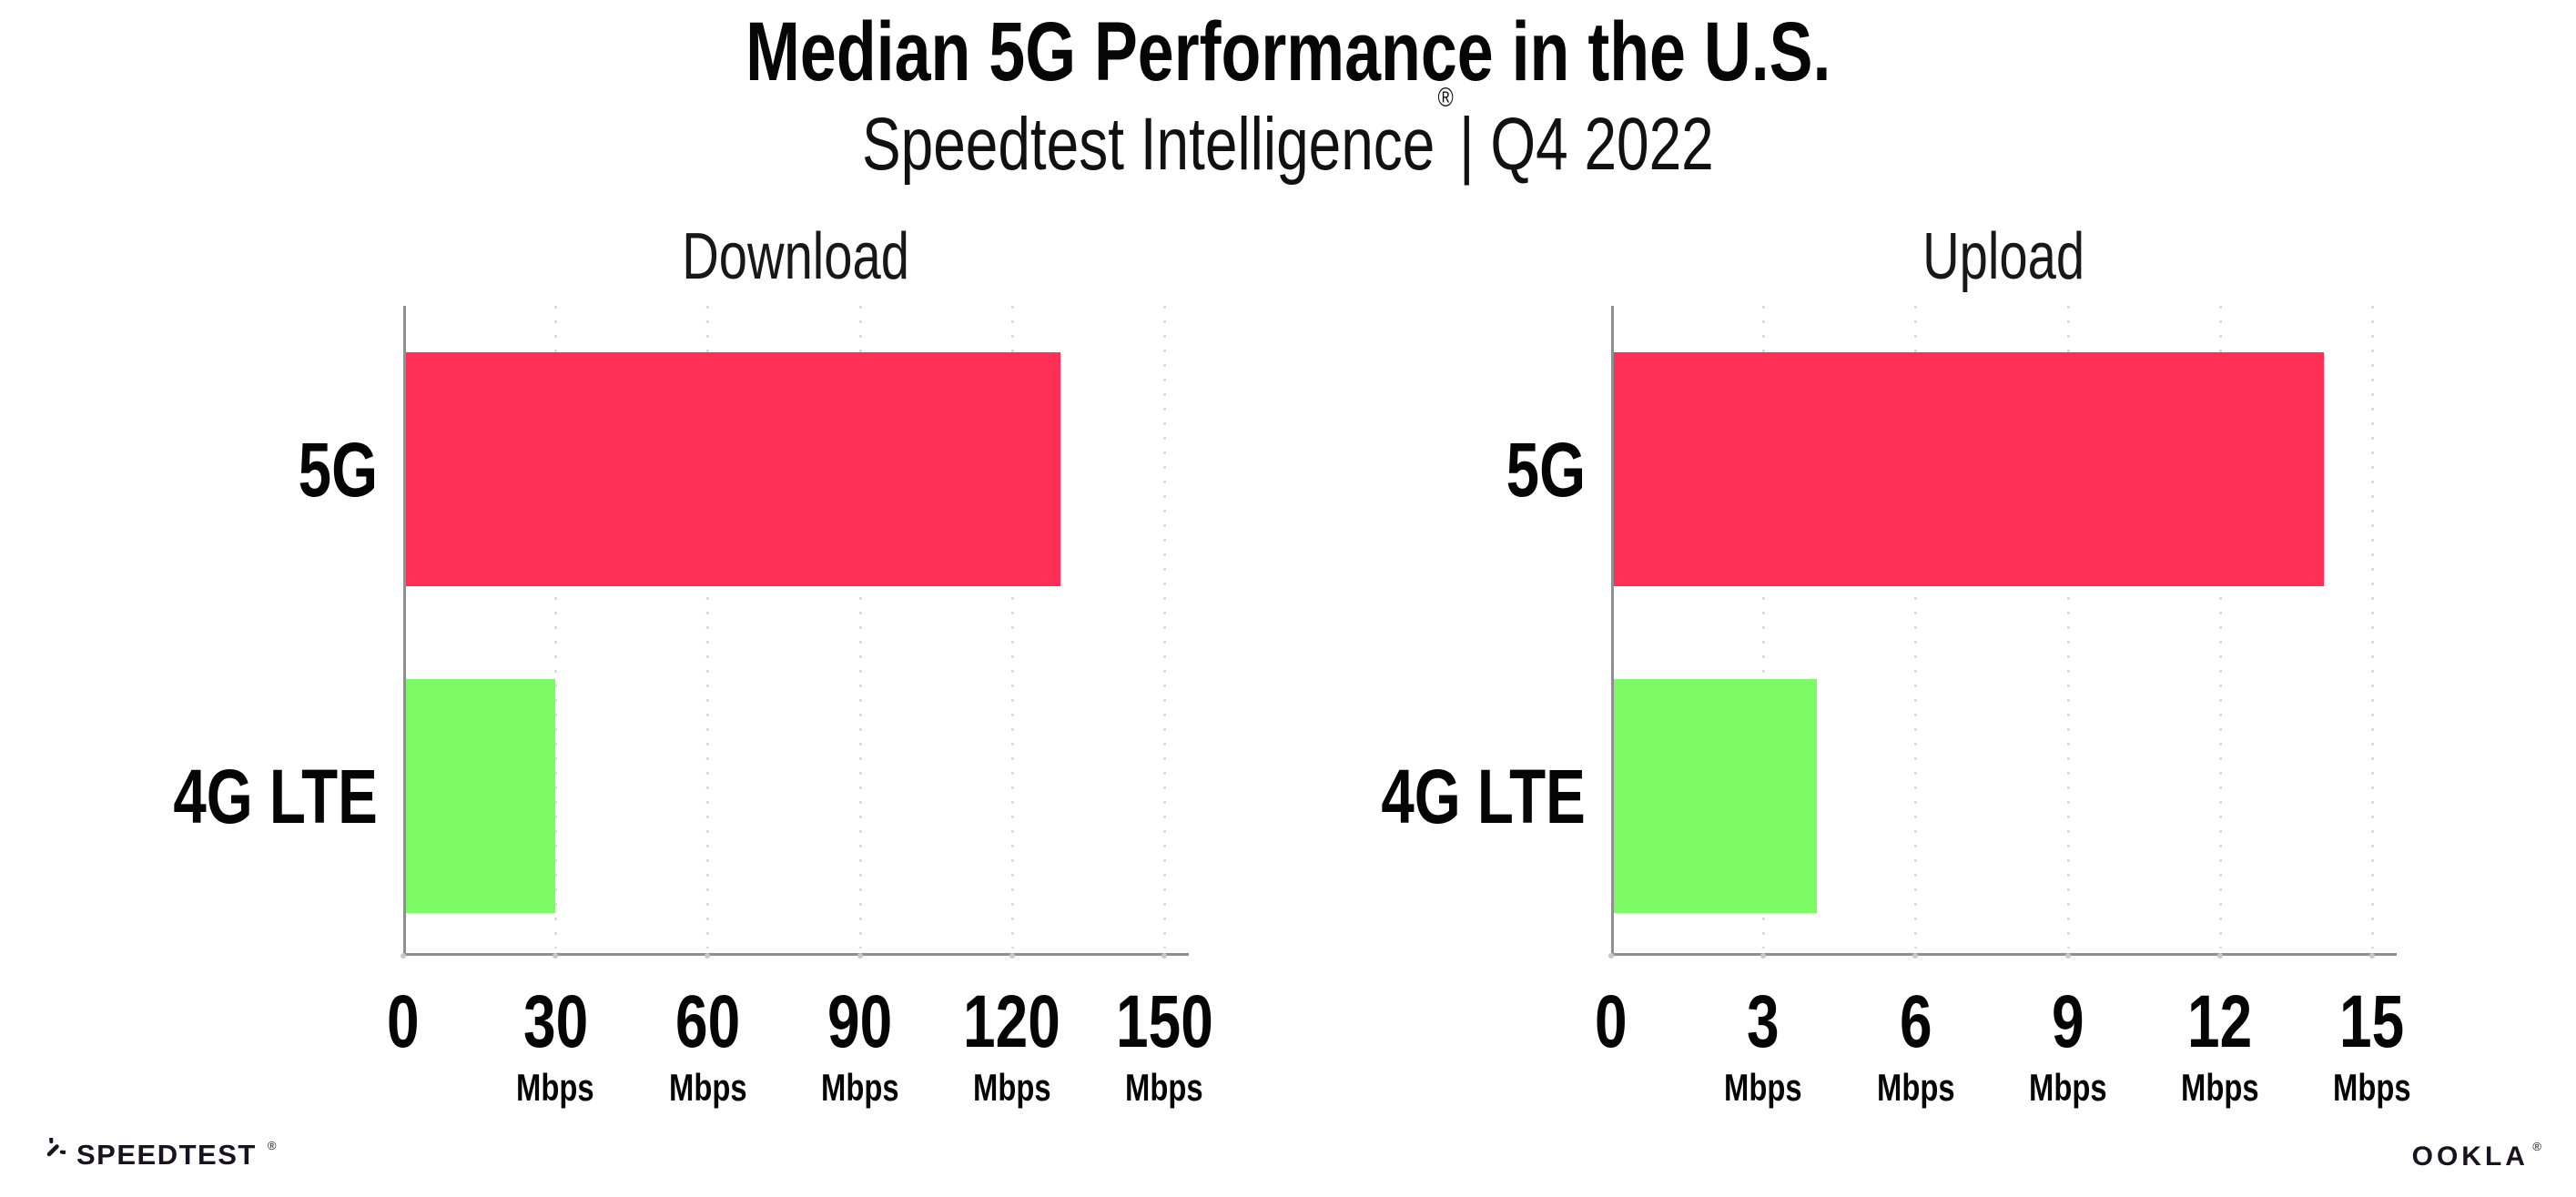 Image resolution: width=2576 pixels, height=1197 pixels. I want to click on subtitle-brand: Speedtest Intelligence, so click(1148, 144).